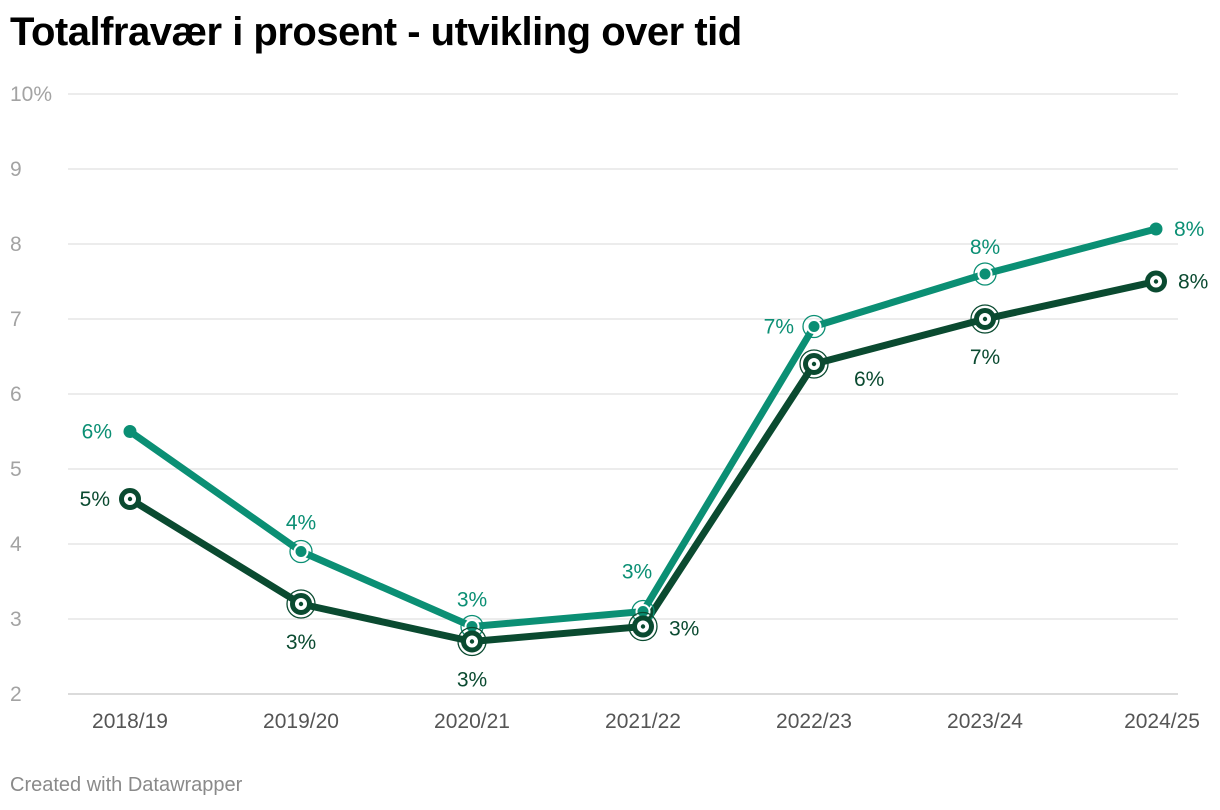 This screenshot has width=1220, height=810. Describe the element at coordinates (301, 523) in the screenshot. I see `data-label: 4%` at that location.